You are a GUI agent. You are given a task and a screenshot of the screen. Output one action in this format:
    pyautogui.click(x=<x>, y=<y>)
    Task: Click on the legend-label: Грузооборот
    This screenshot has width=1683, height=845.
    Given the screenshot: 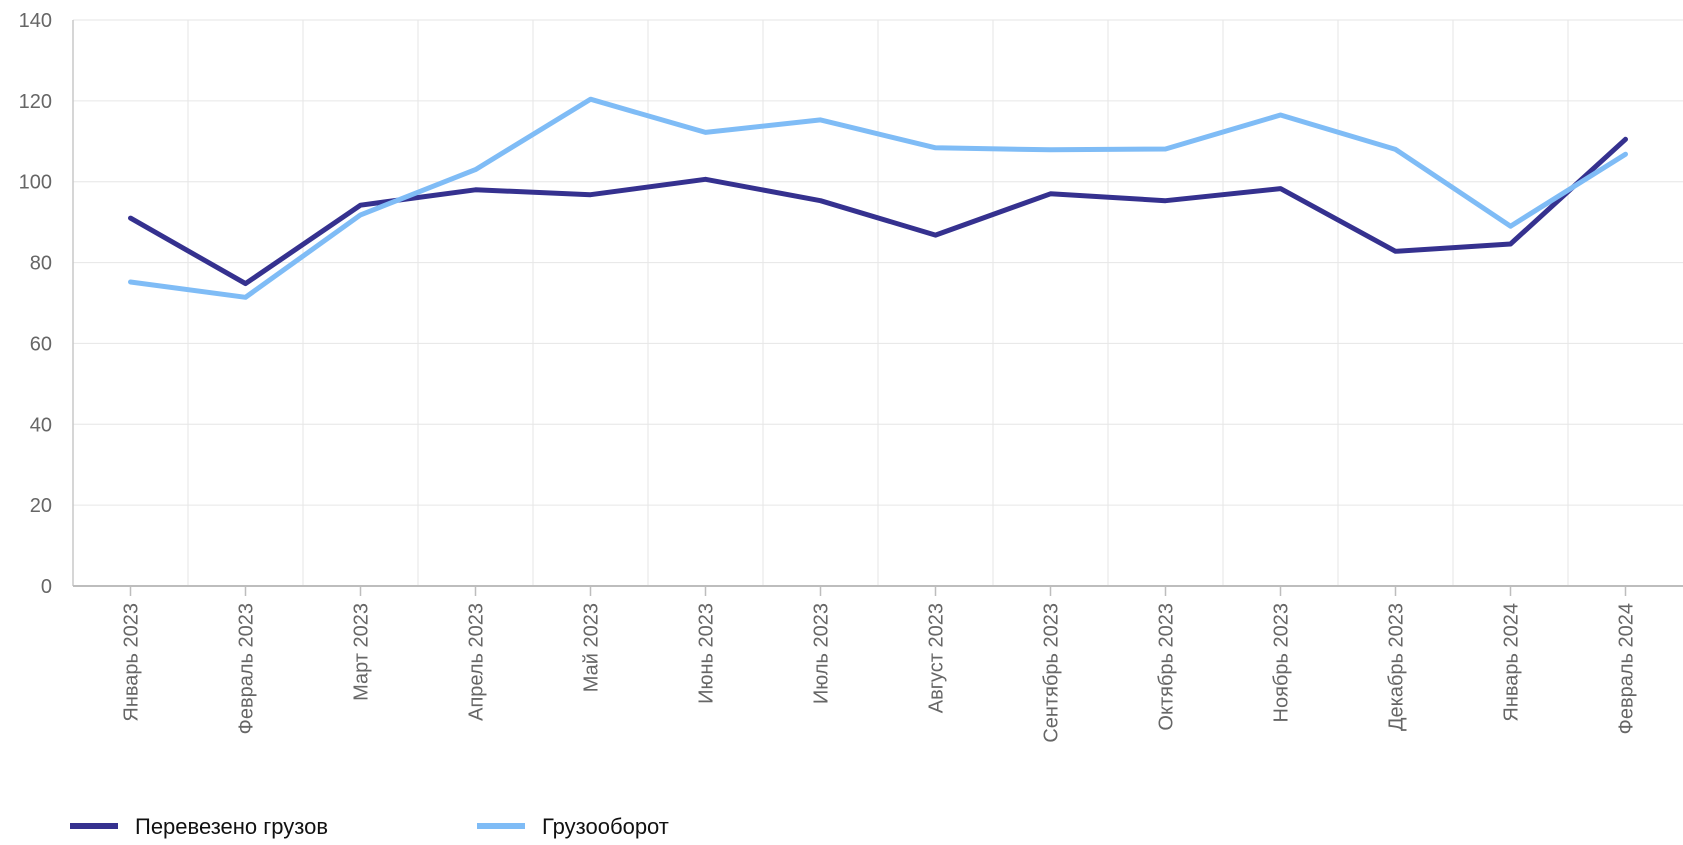 What is the action you would take?
    pyautogui.click(x=605, y=826)
    